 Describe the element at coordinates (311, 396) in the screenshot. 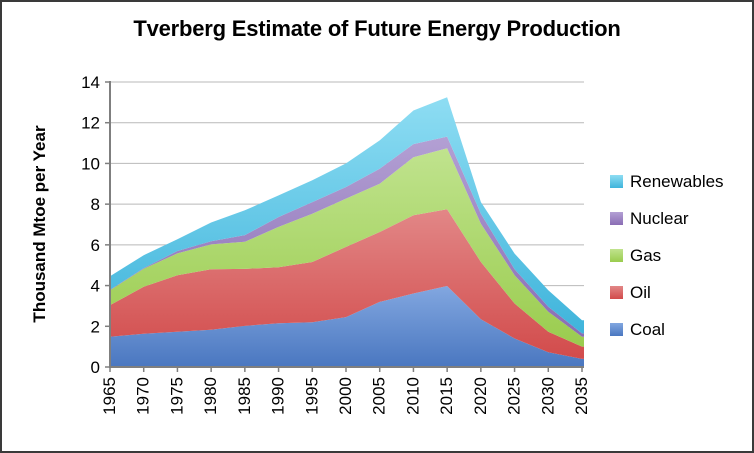

I see `x-tick-label: 1995` at that location.